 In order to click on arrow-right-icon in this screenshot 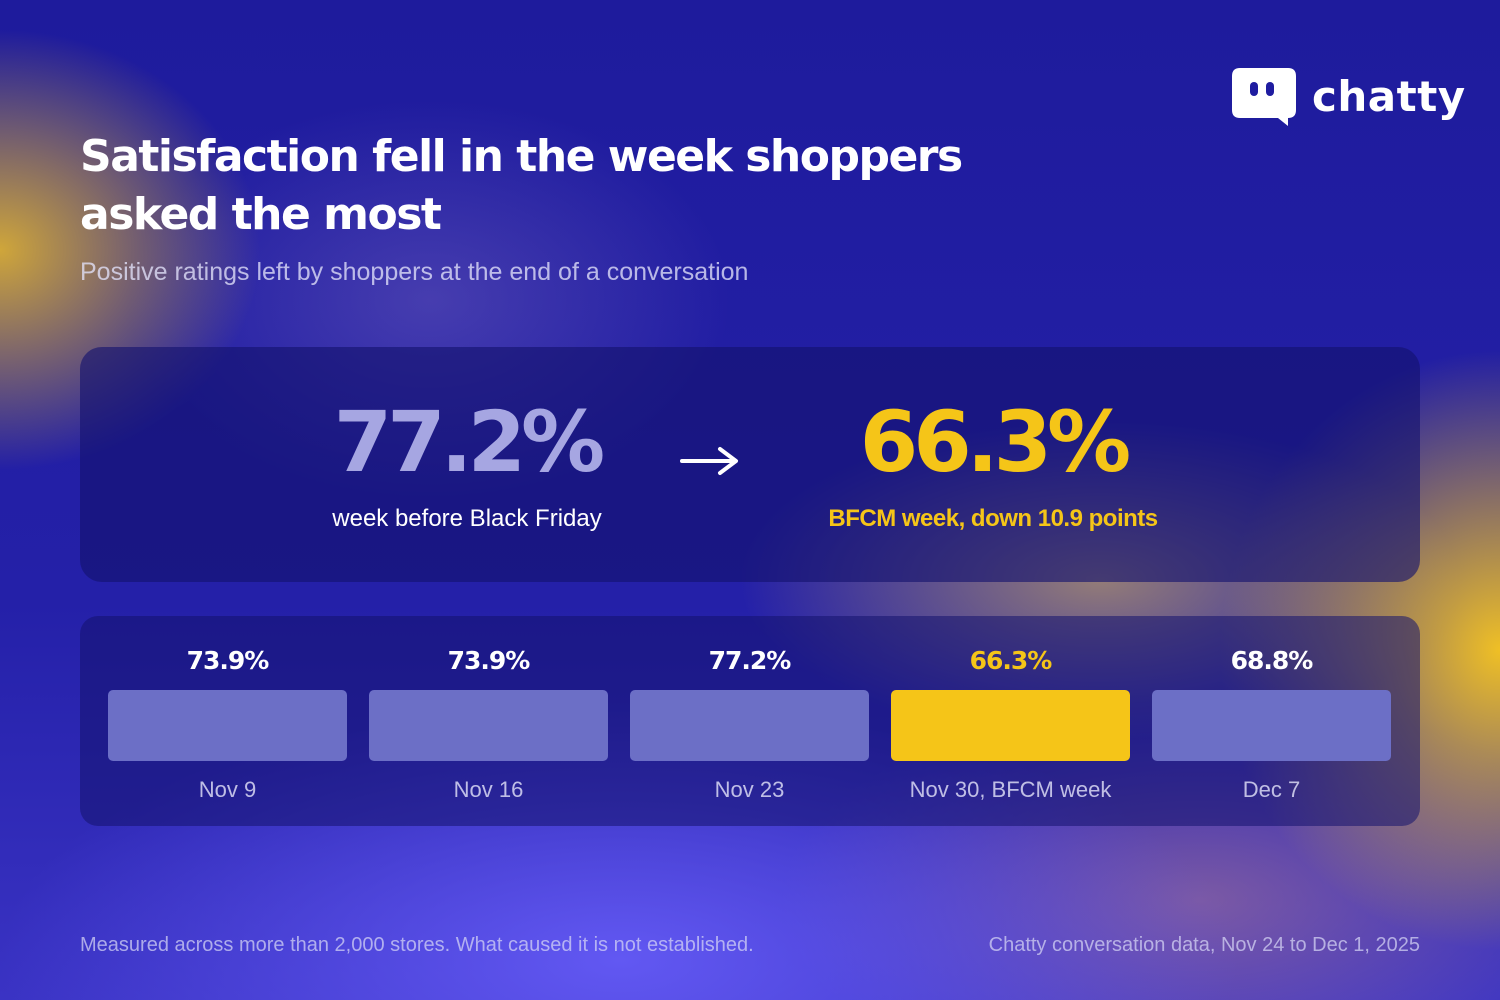, I will do `click(709, 461)`.